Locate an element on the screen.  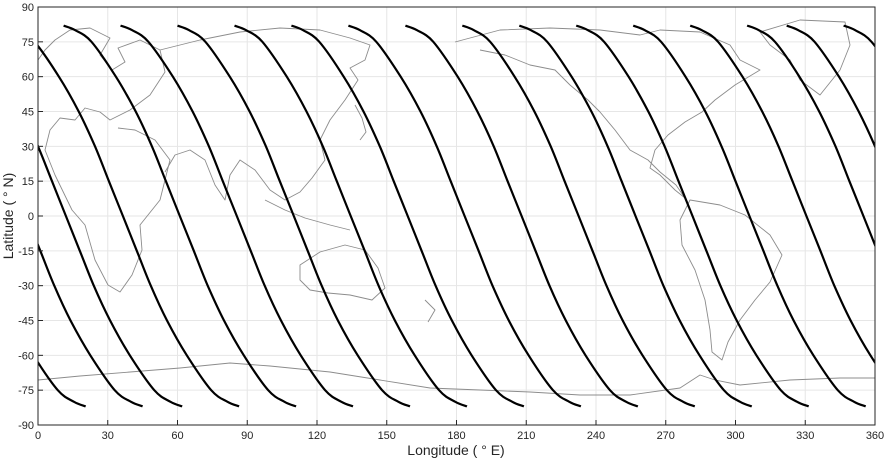
y-tick-label: 15 is located at coordinates (28, 182).